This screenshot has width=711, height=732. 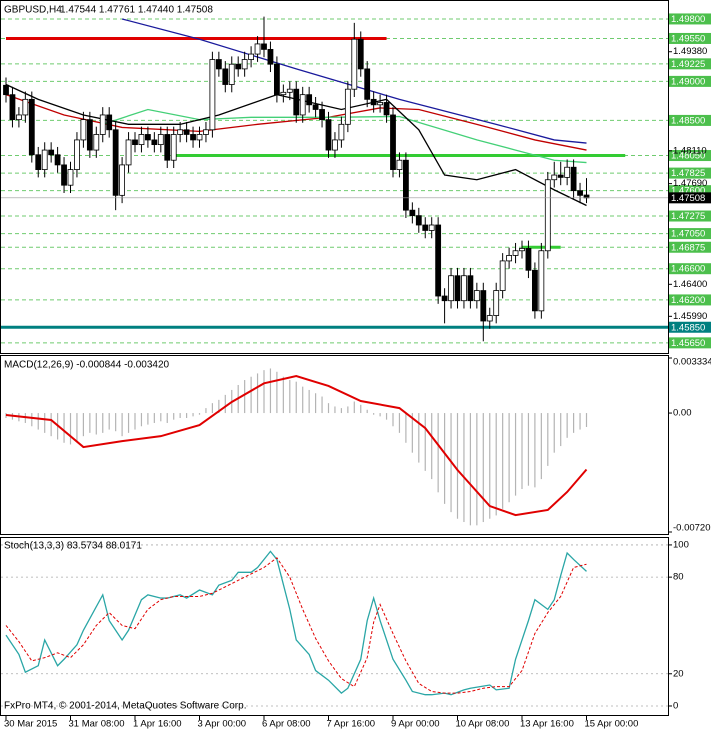 What do you see at coordinates (690, 316) in the screenshot?
I see `y-tick-label: 1.45990` at bounding box center [690, 316].